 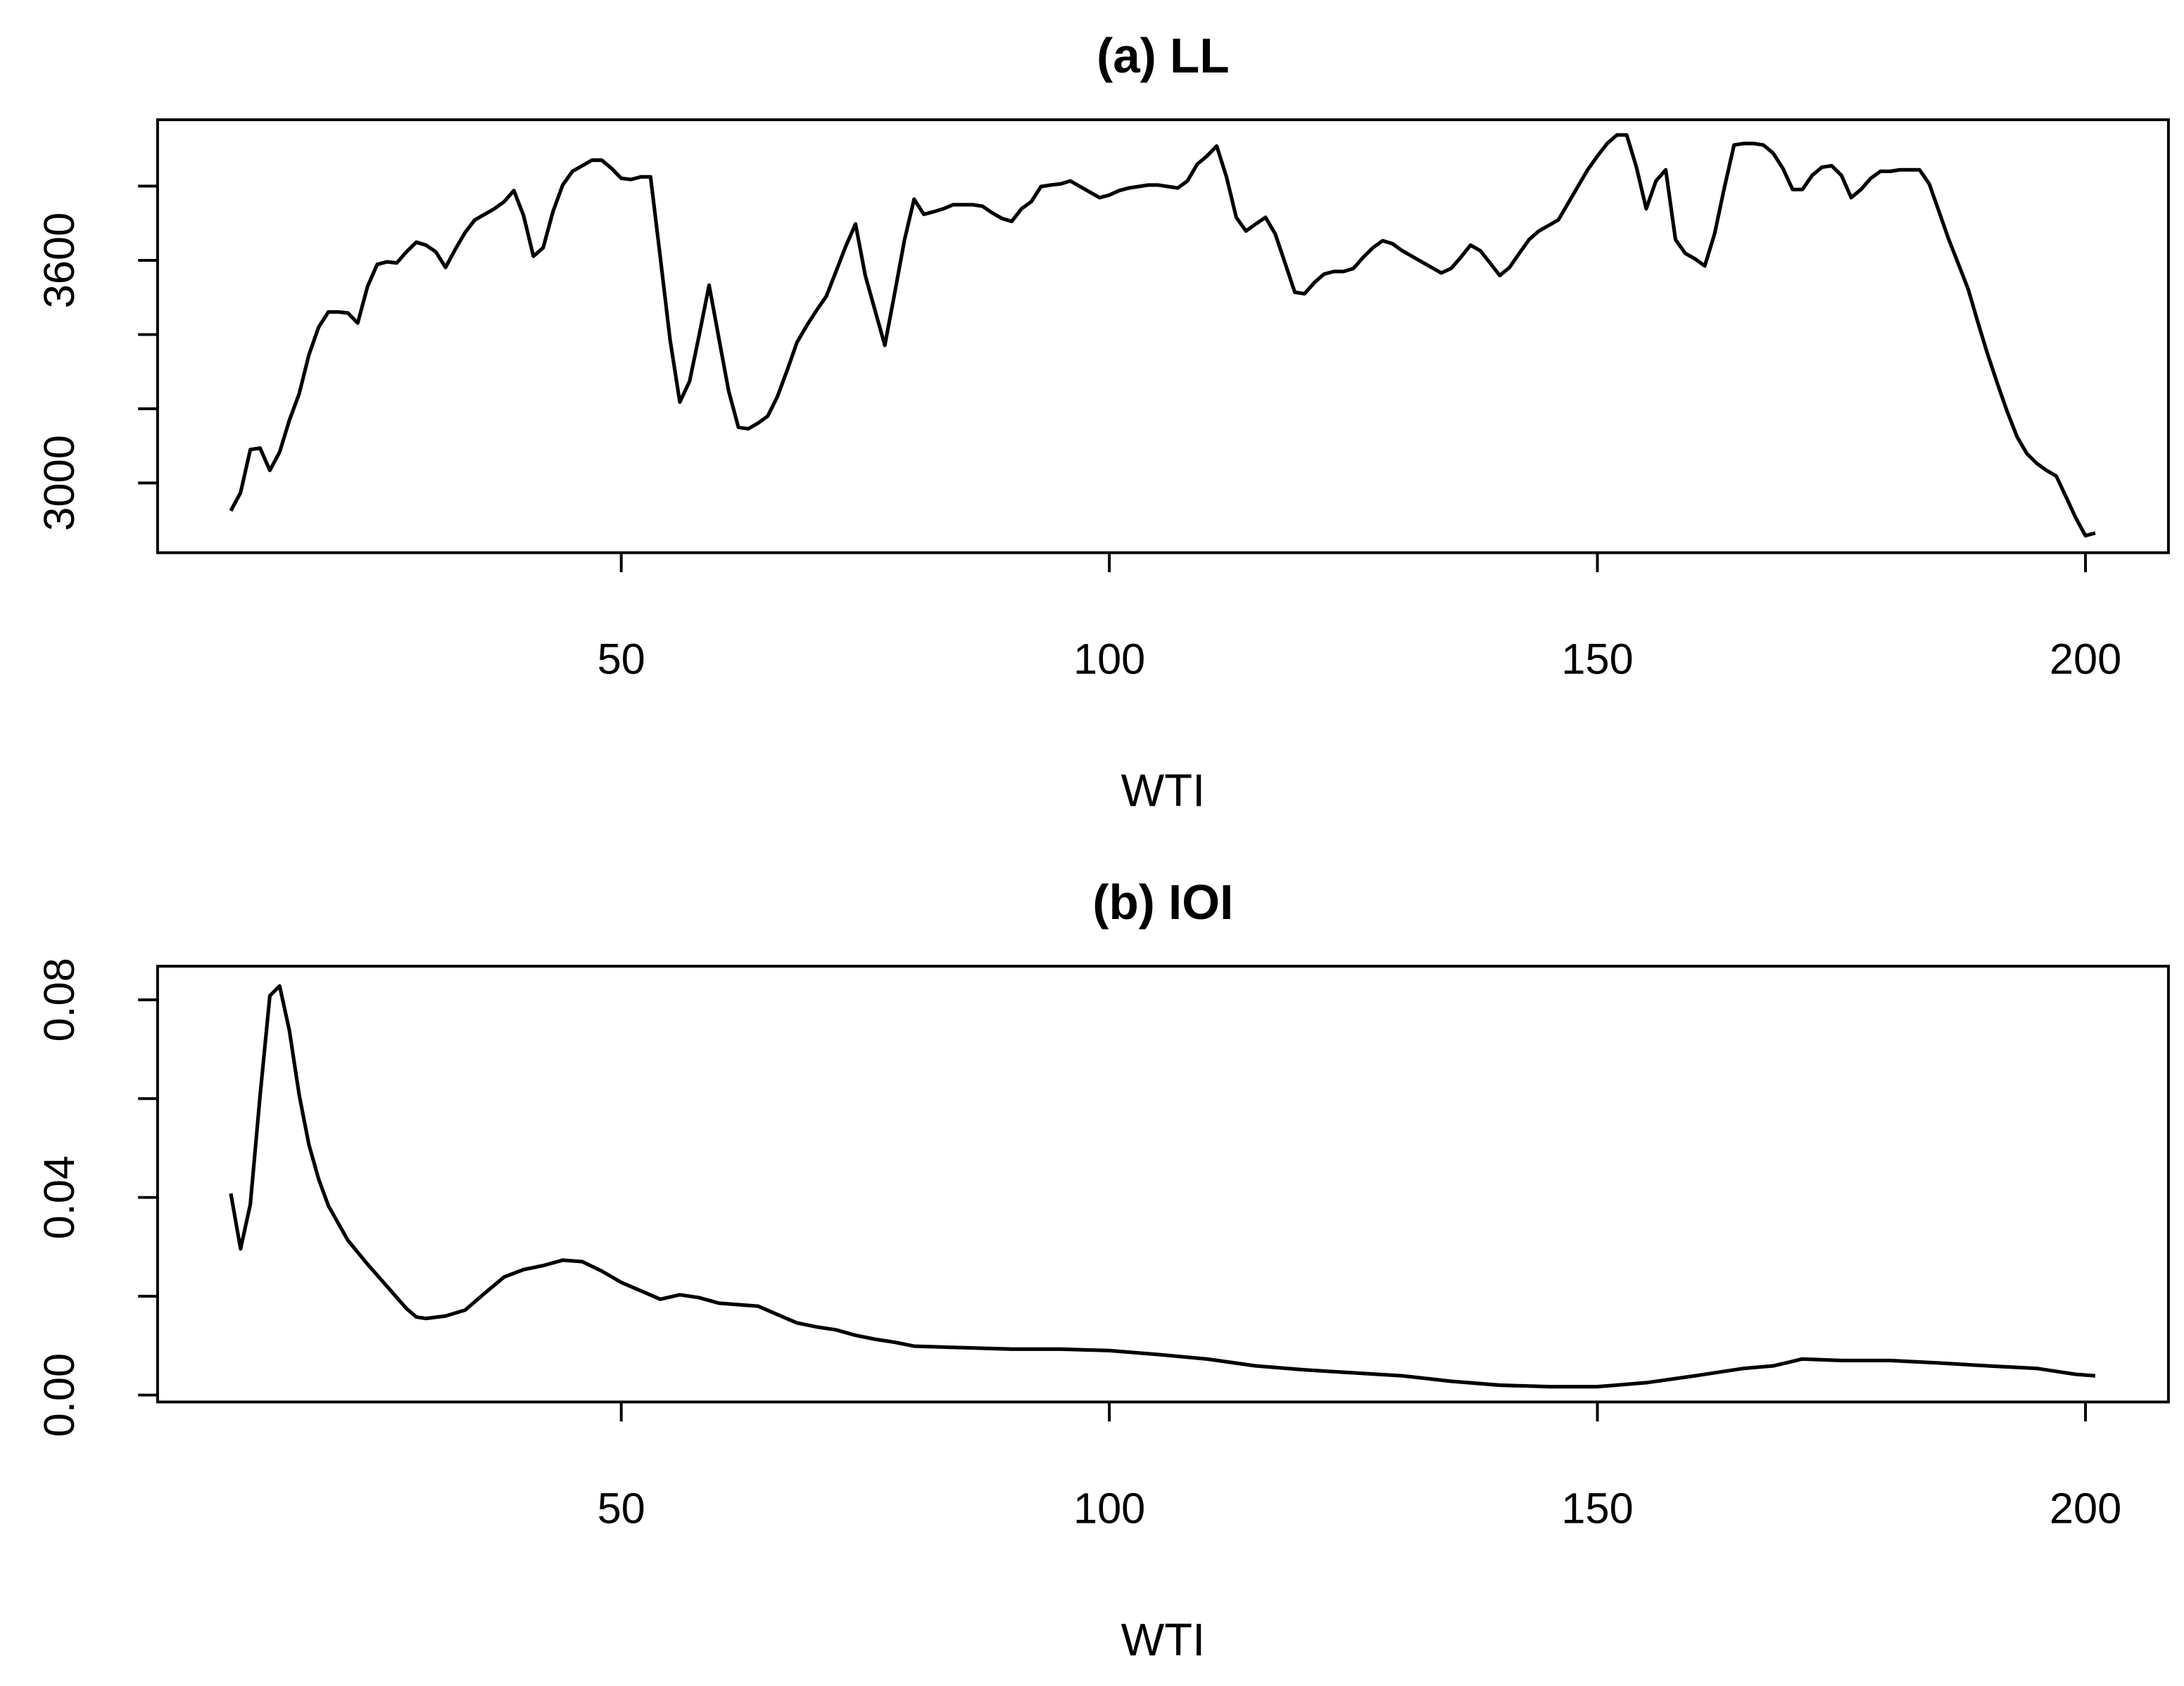 What do you see at coordinates (1163, 55) in the screenshot?
I see `chart-title: (a) LL` at bounding box center [1163, 55].